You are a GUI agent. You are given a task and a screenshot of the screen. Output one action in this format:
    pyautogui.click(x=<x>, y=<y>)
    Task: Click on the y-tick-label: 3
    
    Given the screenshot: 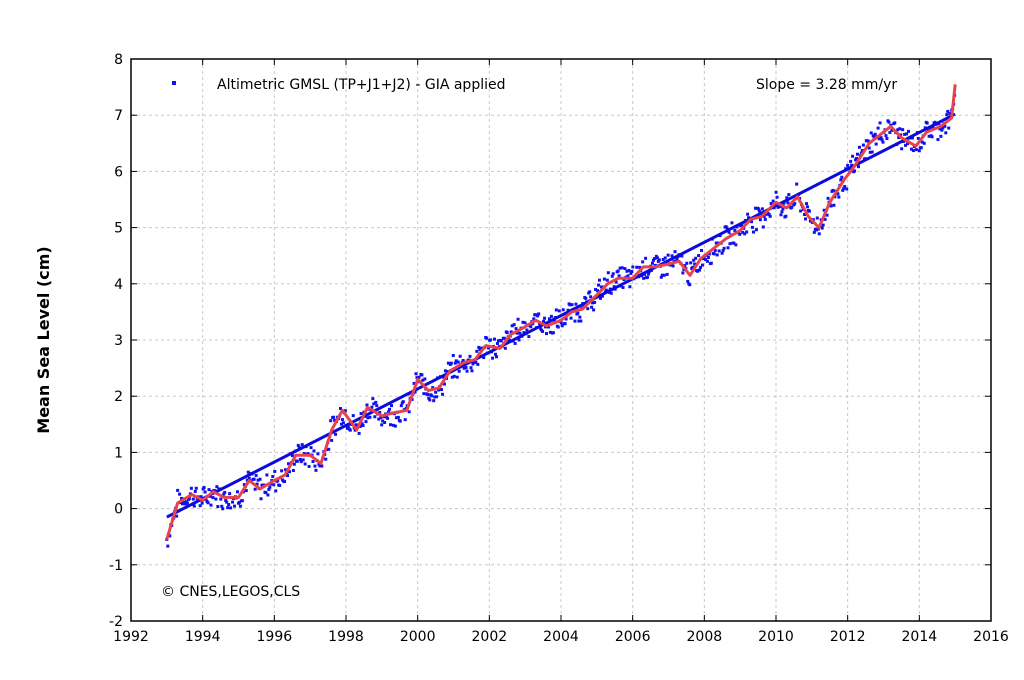 What is the action you would take?
    pyautogui.click(x=118, y=341)
    